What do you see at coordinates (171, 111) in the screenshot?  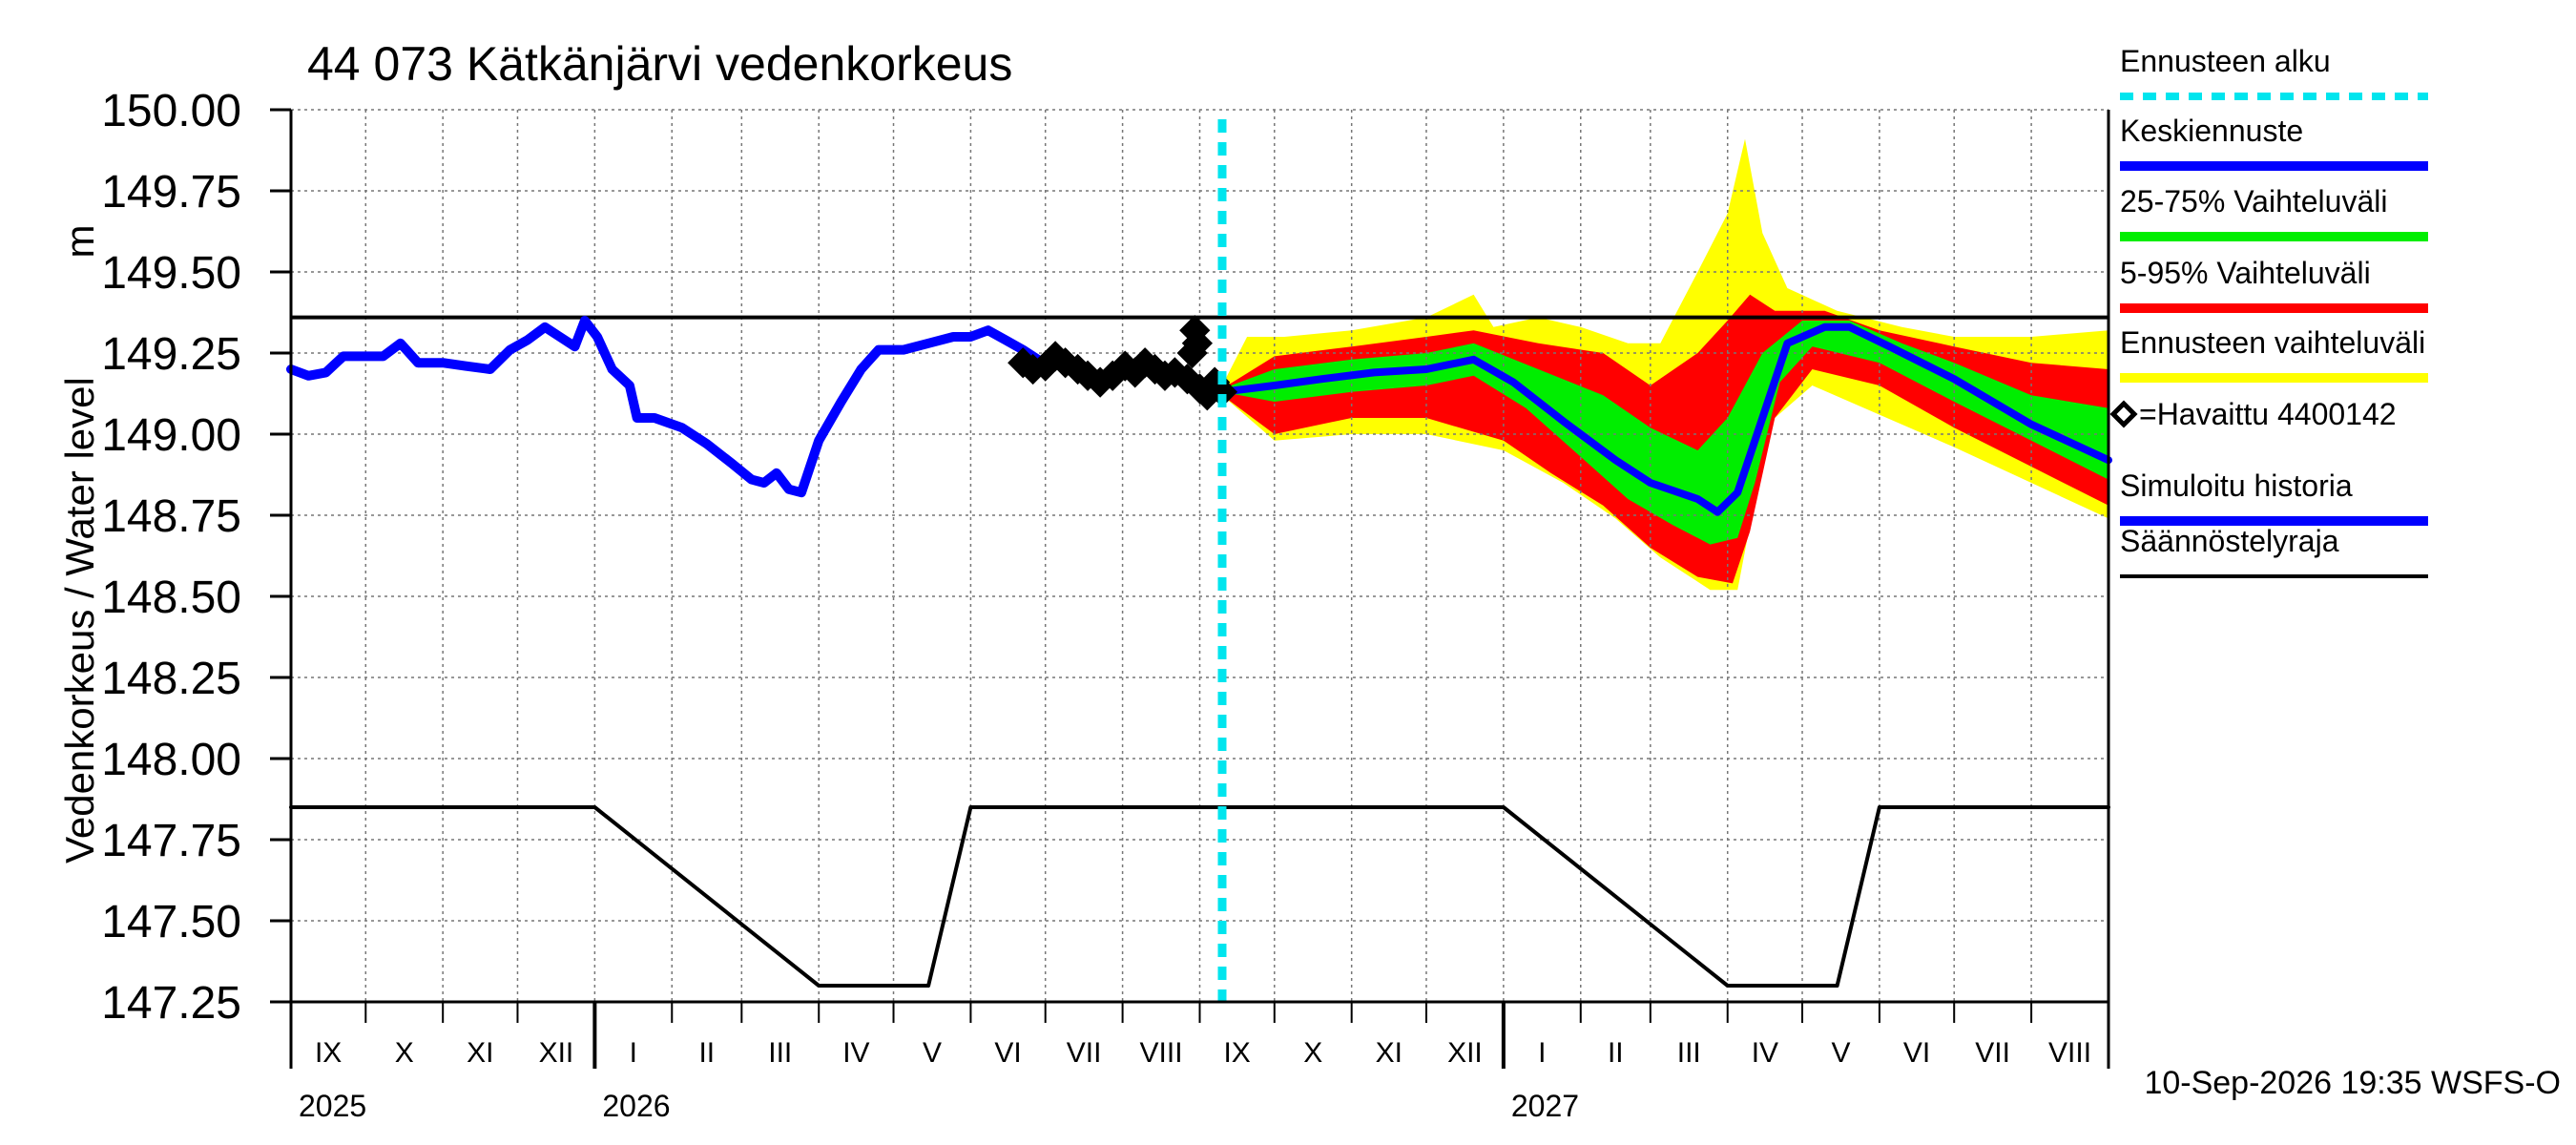 I see `y-tick-label: 150.00` at bounding box center [171, 111].